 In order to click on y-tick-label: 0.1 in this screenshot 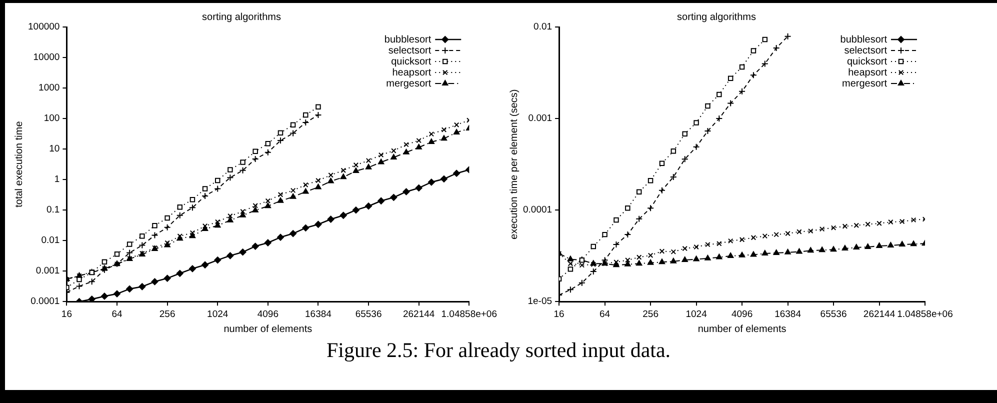, I will do `click(53, 210)`.